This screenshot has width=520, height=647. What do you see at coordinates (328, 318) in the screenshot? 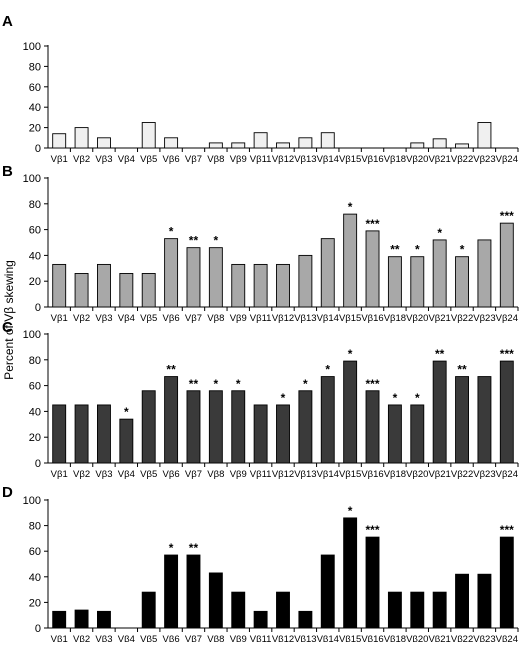
I see `x-tick-label: Vβ14` at bounding box center [328, 318].